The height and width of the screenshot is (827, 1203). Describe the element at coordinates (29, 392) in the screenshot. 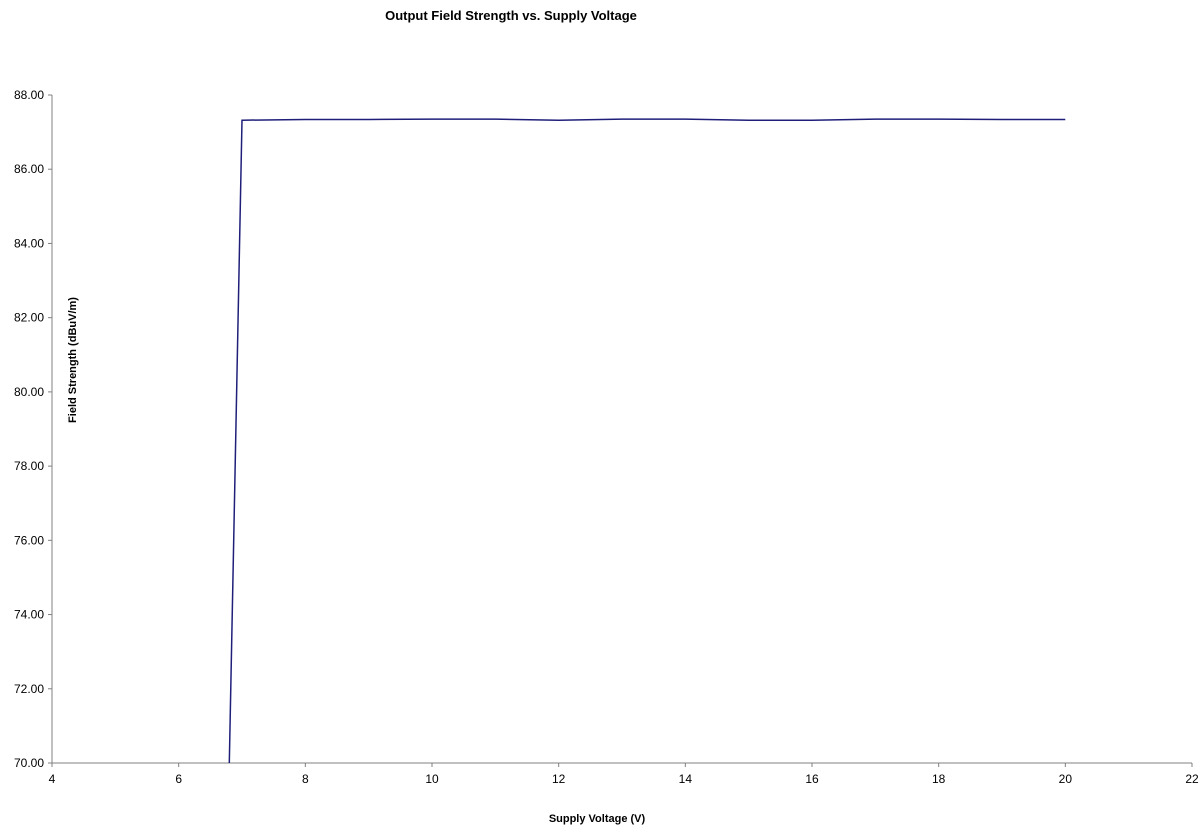

I see `y-tick-label: 80.00` at that location.